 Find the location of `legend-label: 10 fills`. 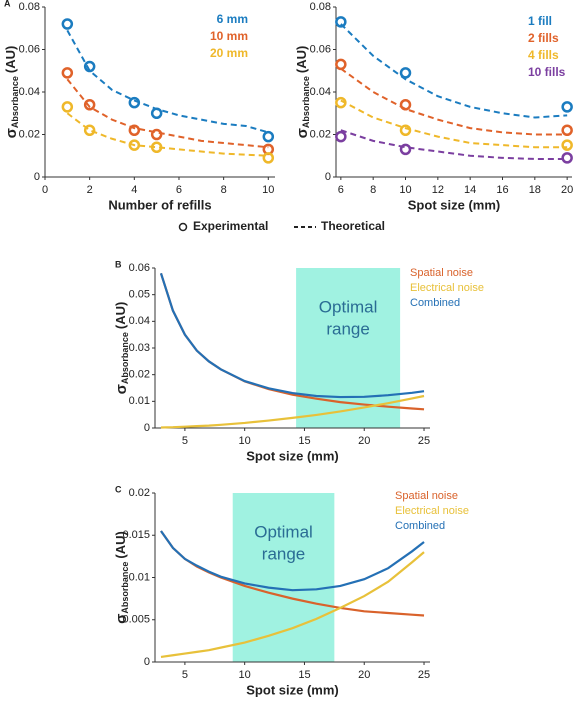

legend-label: 10 fills is located at coordinates (547, 72).